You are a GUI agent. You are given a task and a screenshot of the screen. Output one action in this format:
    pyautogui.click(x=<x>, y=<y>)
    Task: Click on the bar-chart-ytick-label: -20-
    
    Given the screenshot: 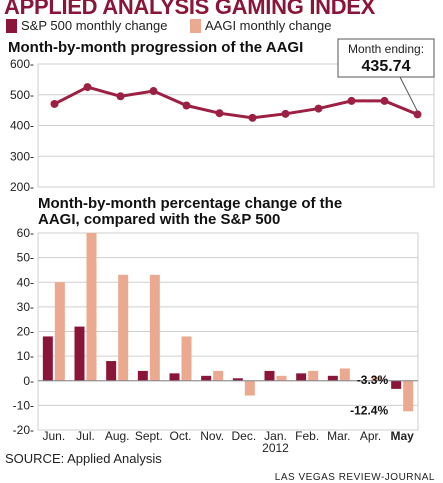 What is the action you would take?
    pyautogui.click(x=23, y=430)
    